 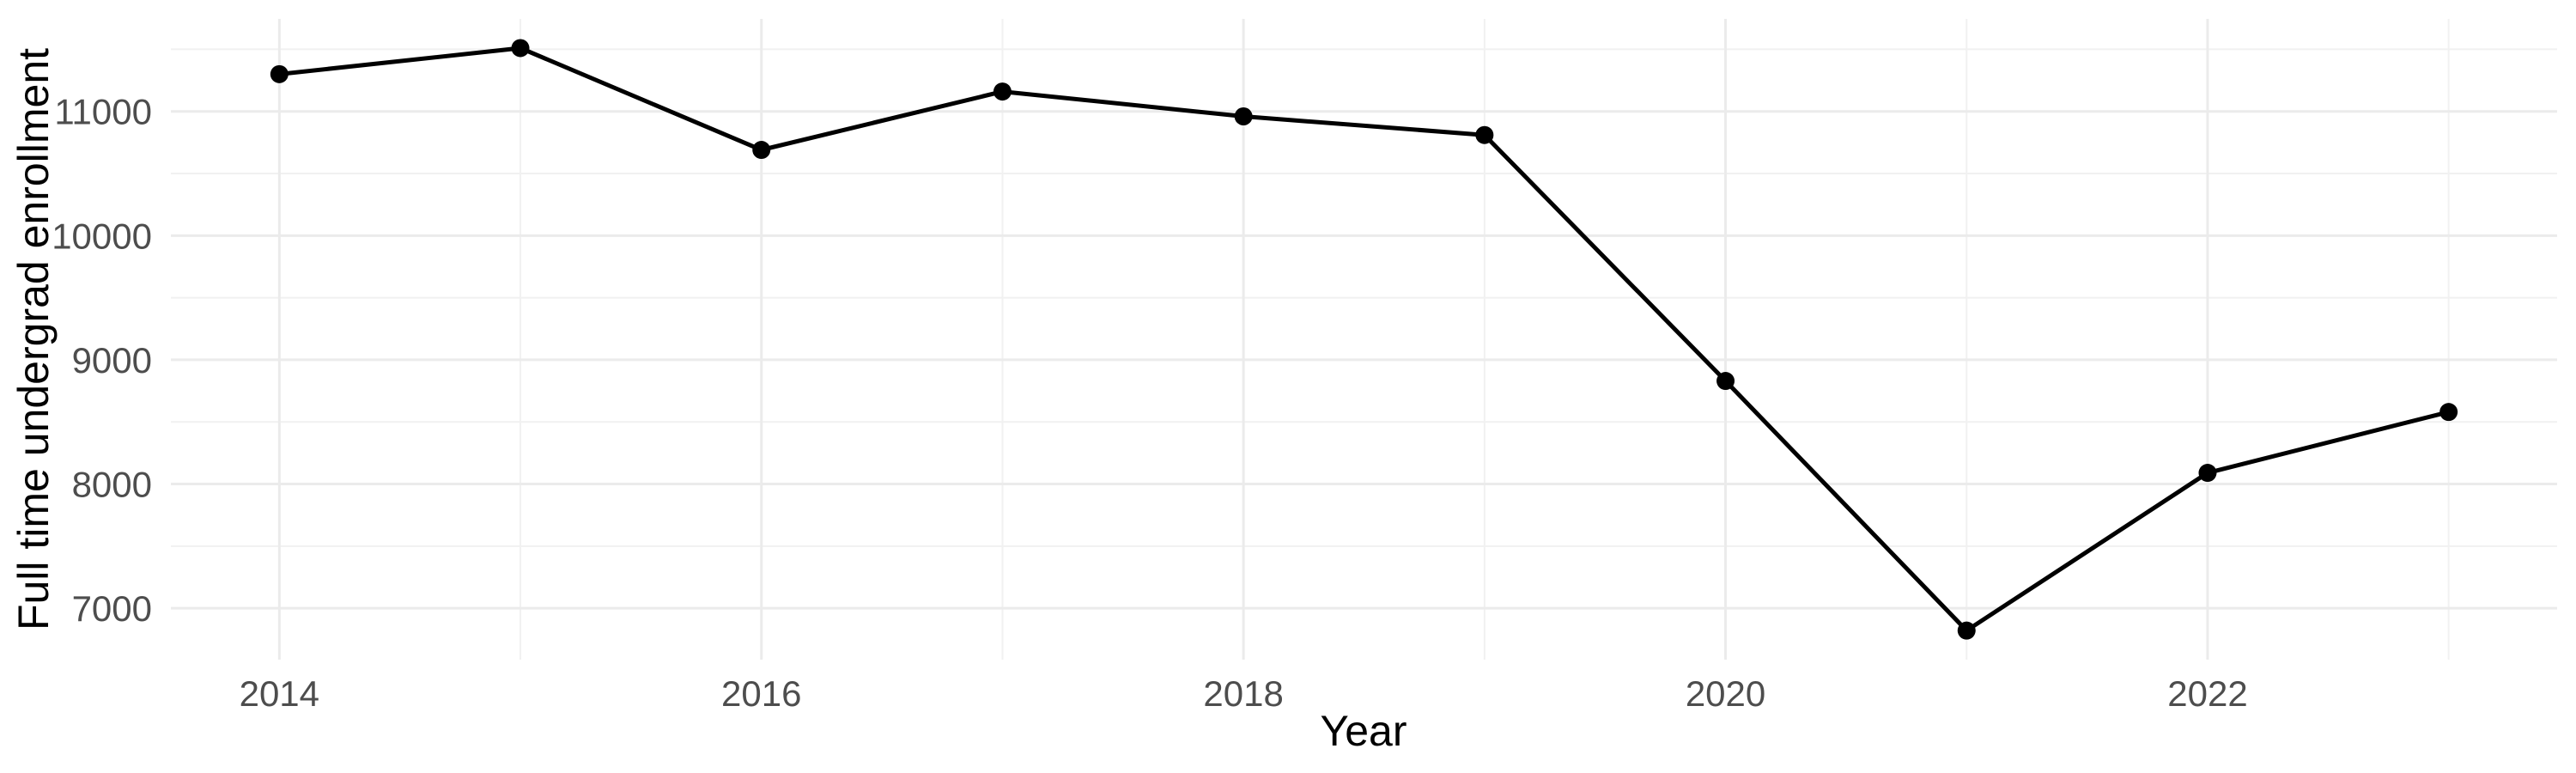 What do you see at coordinates (112, 608) in the screenshot?
I see `y-tick-label: 7000` at bounding box center [112, 608].